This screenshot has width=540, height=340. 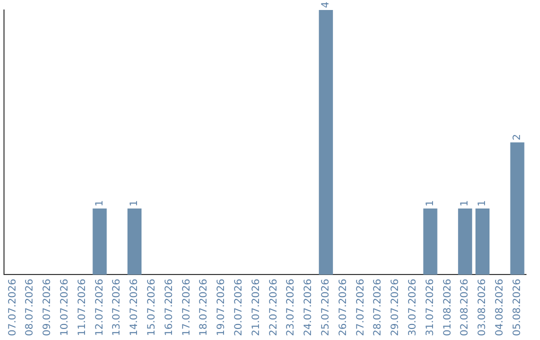 I want to click on x-tick-label: 05.08.2026, so click(x=517, y=307).